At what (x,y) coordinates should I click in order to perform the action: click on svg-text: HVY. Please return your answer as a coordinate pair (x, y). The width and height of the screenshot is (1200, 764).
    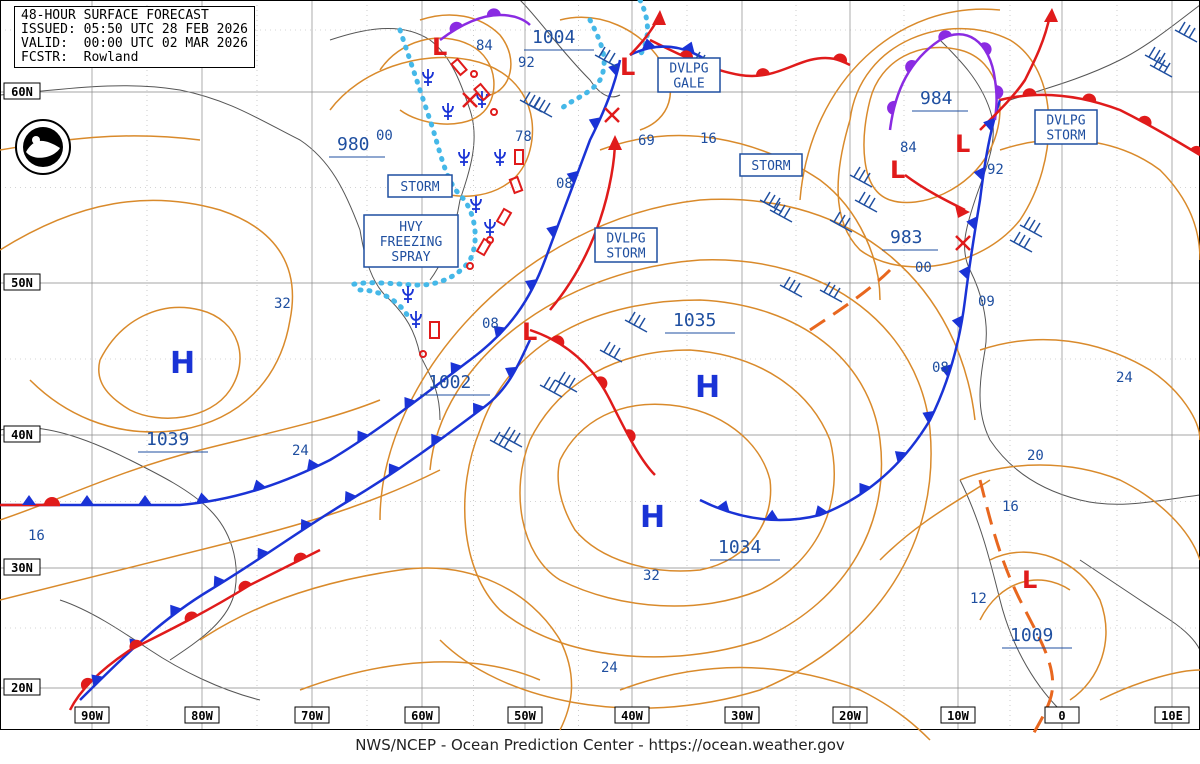
    Looking at the image, I should click on (411, 227).